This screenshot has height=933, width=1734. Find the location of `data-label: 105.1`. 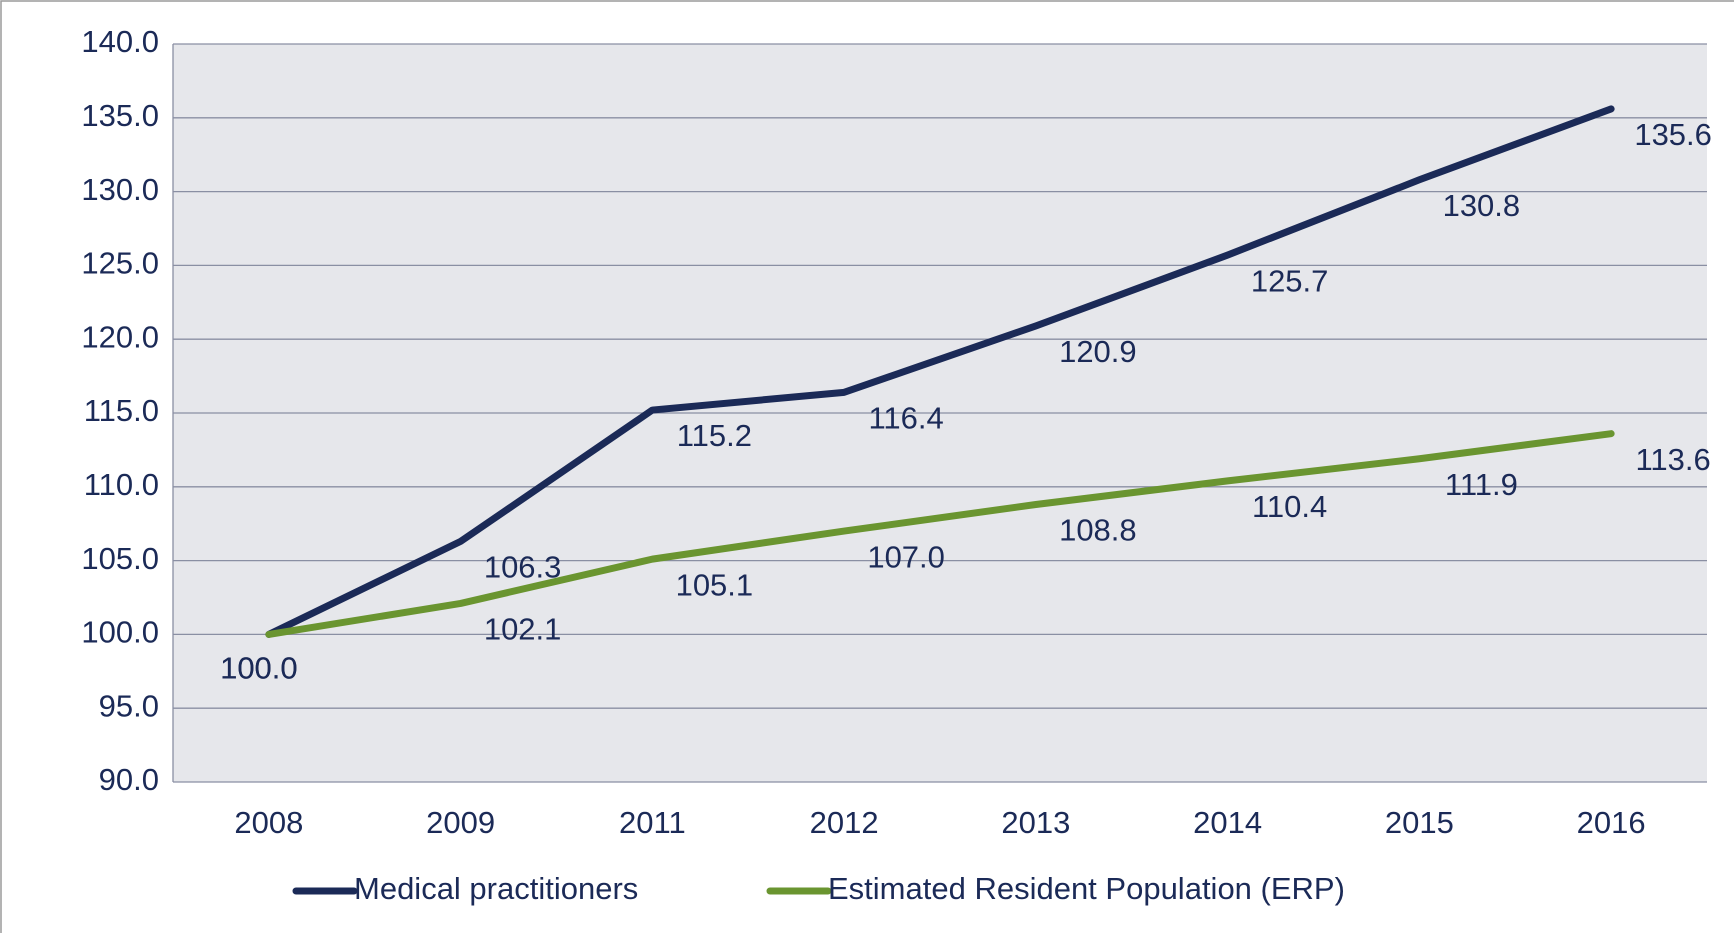

data-label: 105.1 is located at coordinates (715, 584).